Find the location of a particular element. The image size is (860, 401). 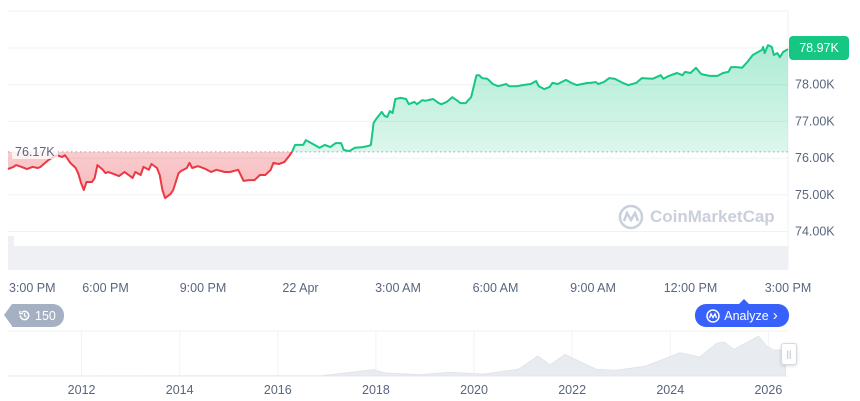

navigator-history-area is located at coordinates (396, 356).